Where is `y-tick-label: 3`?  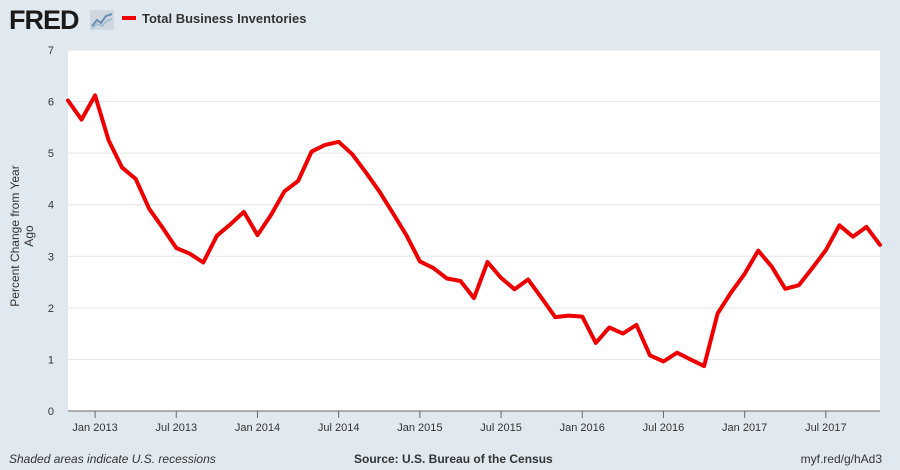
y-tick-label: 3 is located at coordinates (51, 257).